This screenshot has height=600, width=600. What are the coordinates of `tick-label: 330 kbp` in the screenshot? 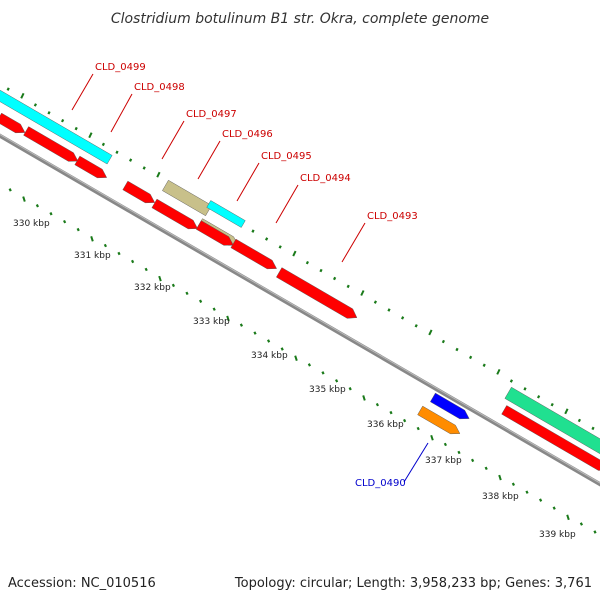 It's located at (31, 224).